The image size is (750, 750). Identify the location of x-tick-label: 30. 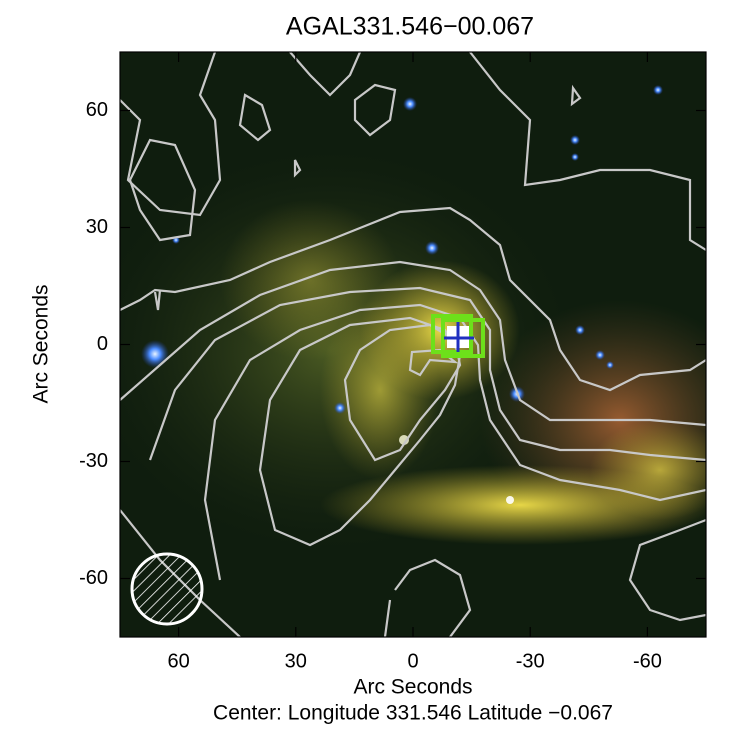
(296, 661).